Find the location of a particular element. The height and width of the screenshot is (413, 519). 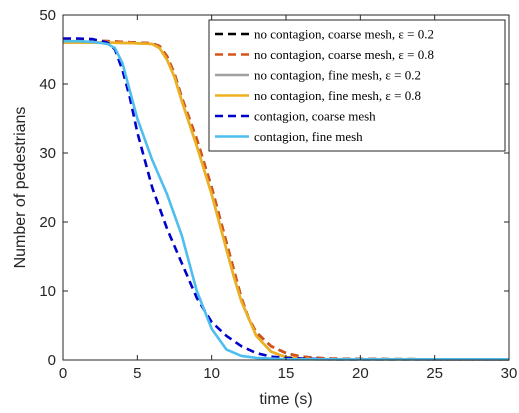

y-tick-label-4: 40 is located at coordinates (47, 84).